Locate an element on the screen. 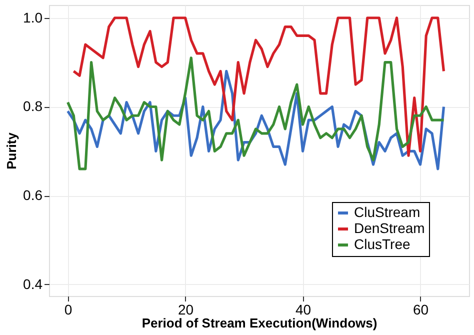 The image size is (474, 335). y-tick-label: 0.4 is located at coordinates (33, 284).